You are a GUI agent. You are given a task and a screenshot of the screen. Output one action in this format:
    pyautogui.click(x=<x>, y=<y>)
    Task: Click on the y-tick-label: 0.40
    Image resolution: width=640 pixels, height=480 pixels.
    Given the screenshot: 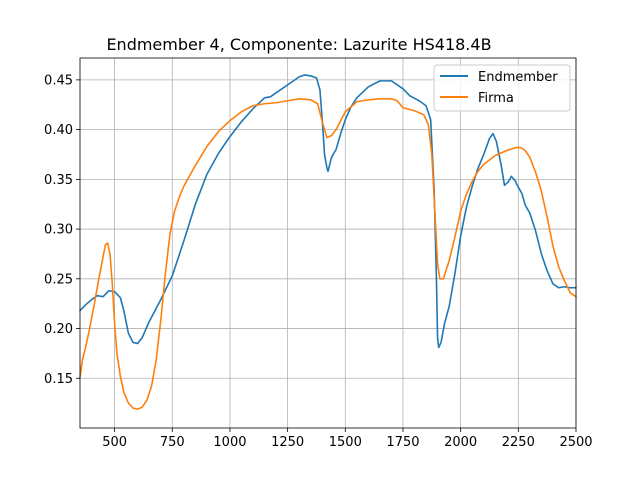 What is the action you would take?
    pyautogui.click(x=58, y=130)
    